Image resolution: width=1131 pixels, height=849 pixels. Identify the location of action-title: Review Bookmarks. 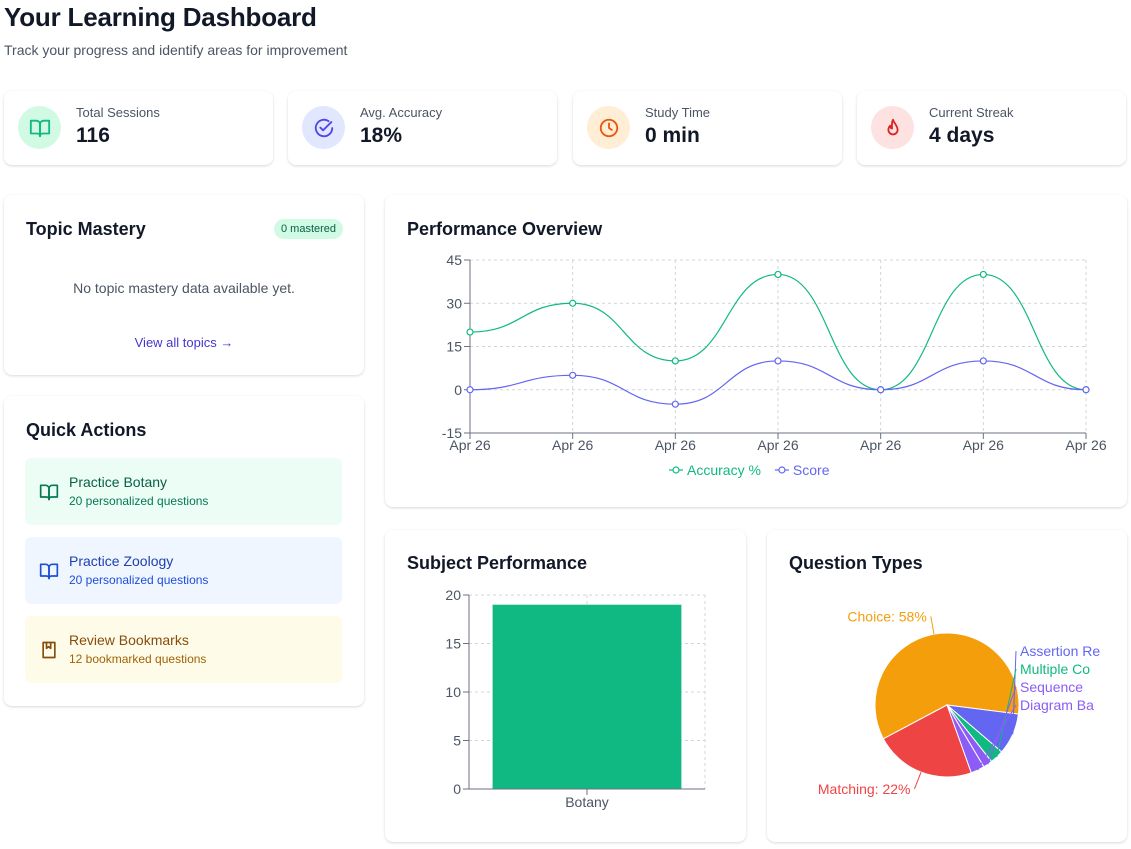
(129, 640).